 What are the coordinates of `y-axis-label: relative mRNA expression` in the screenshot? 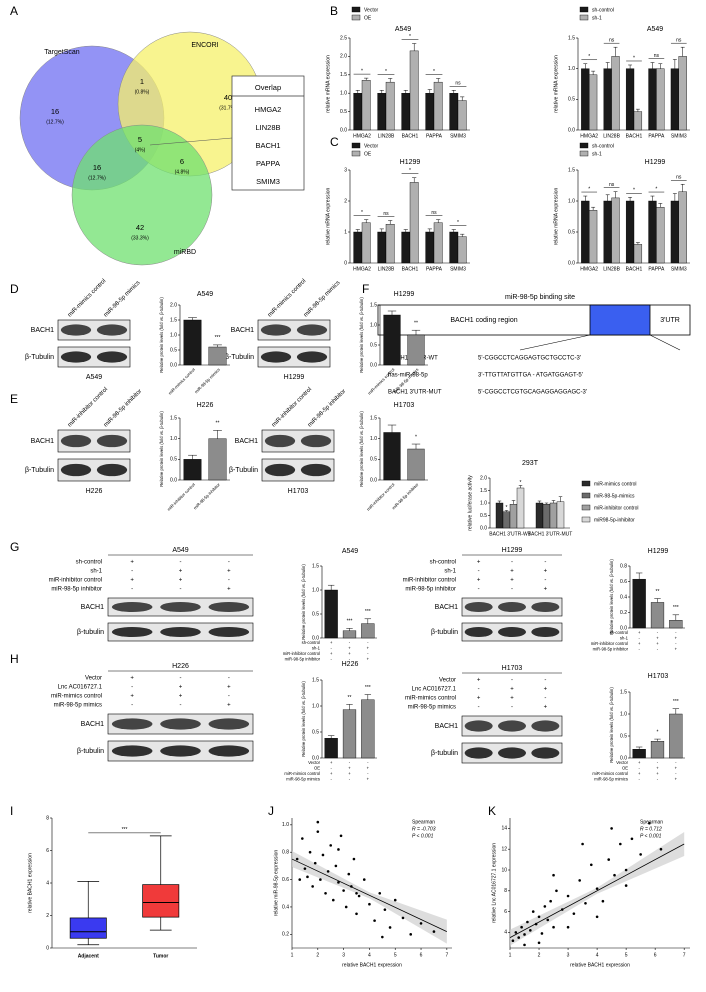 It's located at (328, 84).